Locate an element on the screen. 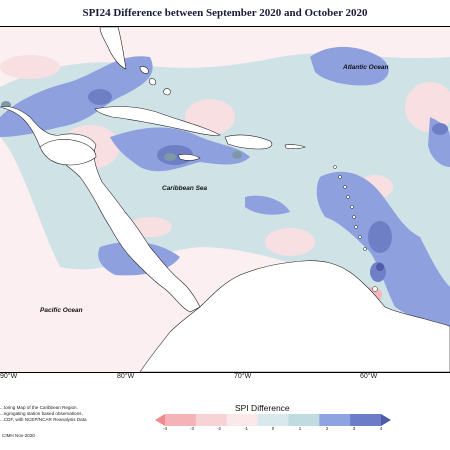  legend-title: SPI Difference is located at coordinates (262, 408).